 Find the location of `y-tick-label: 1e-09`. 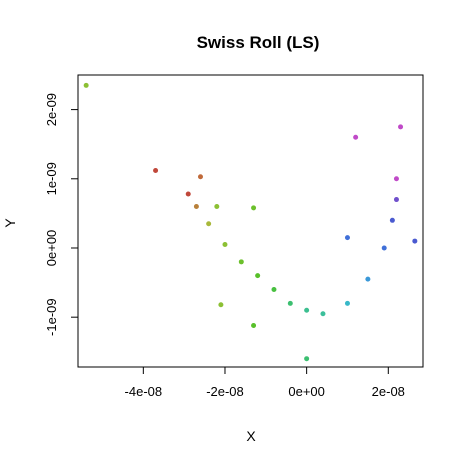

y-tick-label: 1e-09 is located at coordinates (51, 178).